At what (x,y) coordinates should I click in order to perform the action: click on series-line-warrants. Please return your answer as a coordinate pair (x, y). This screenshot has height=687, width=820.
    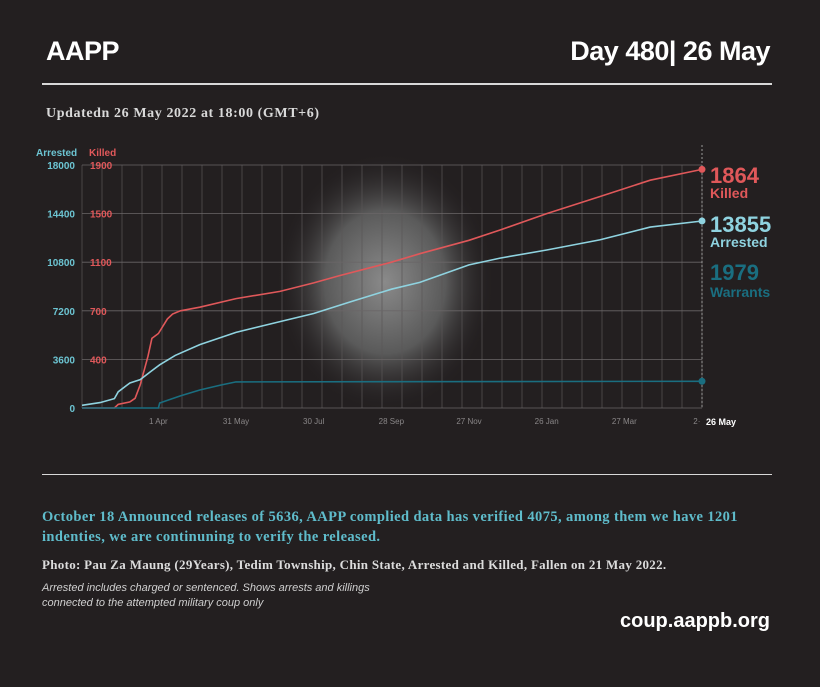
    Looking at the image, I should click on (392, 394).